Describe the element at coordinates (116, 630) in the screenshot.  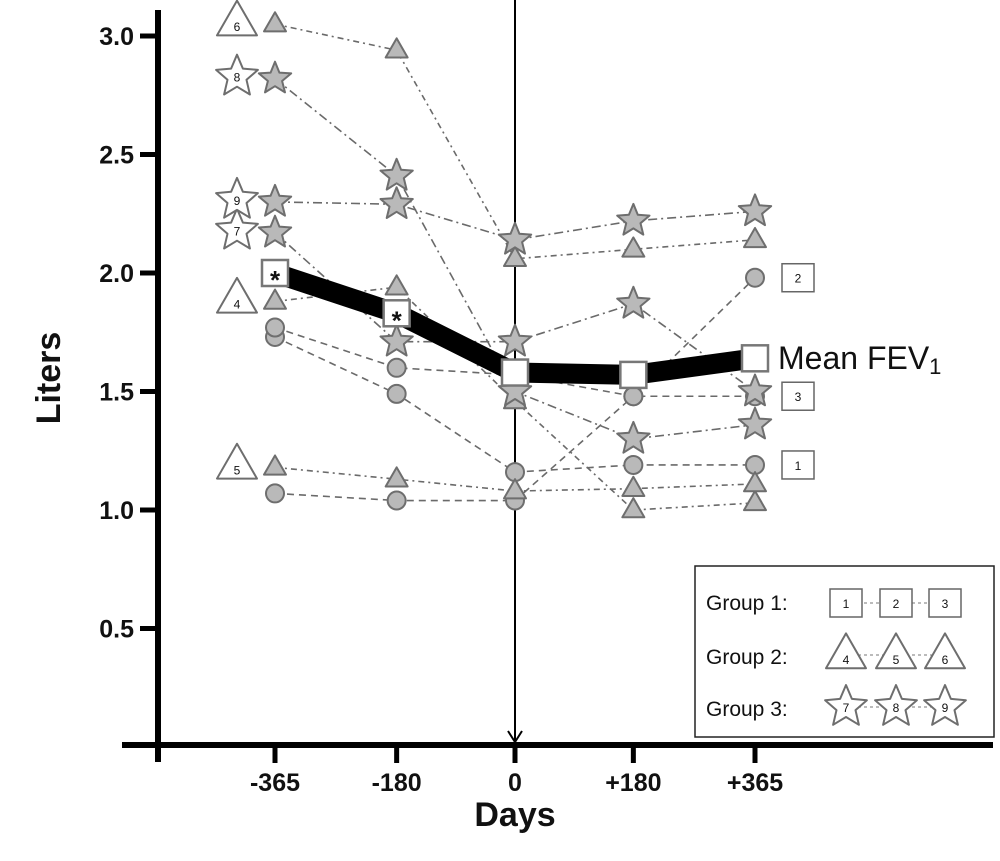
I see `y-tick-label: 0.5` at that location.